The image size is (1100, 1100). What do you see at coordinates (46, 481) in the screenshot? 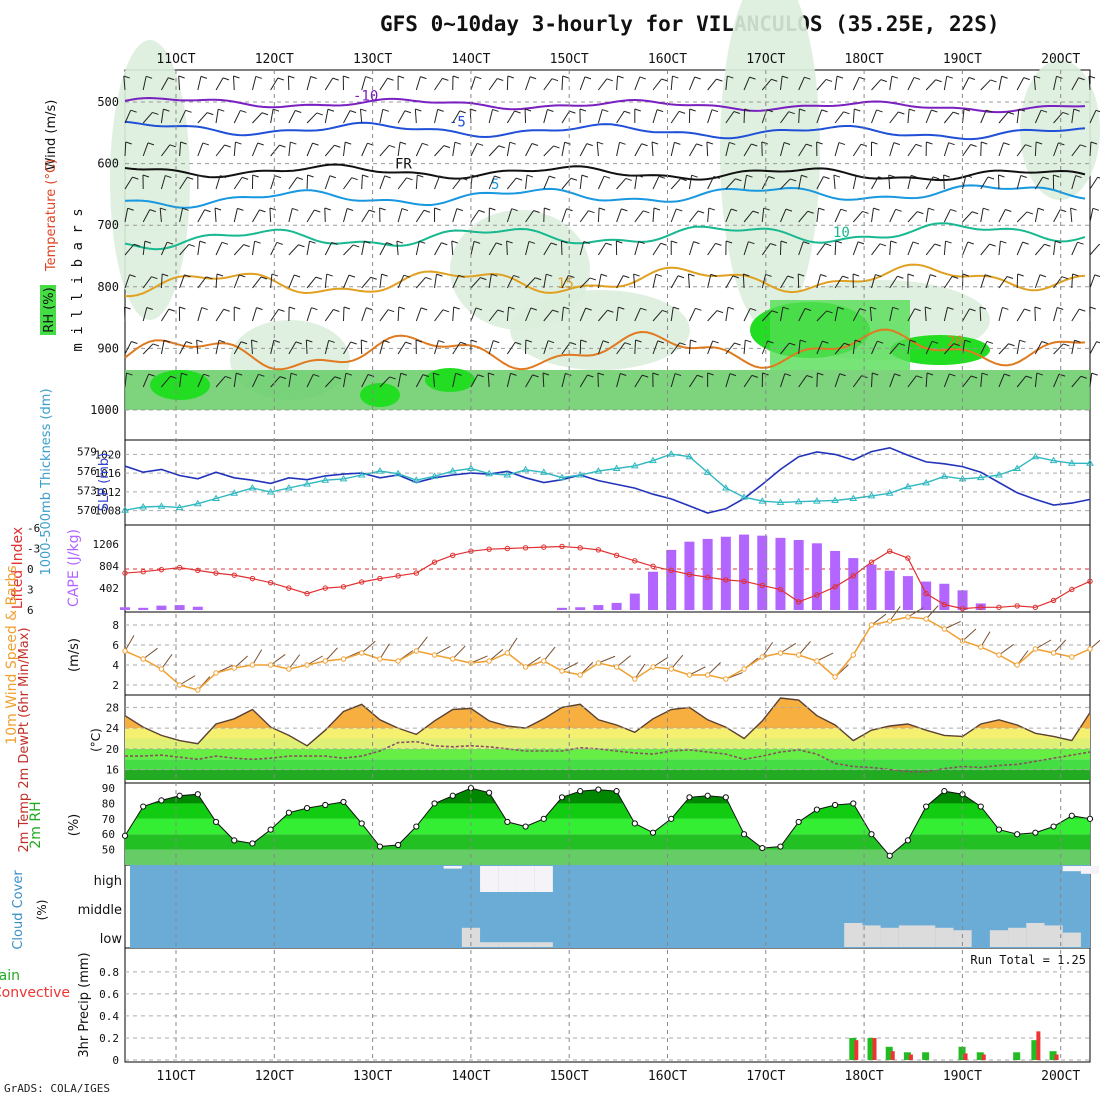
I see `thickness-axis-label: 1000-500mb Thickness (dm)` at bounding box center [46, 481].